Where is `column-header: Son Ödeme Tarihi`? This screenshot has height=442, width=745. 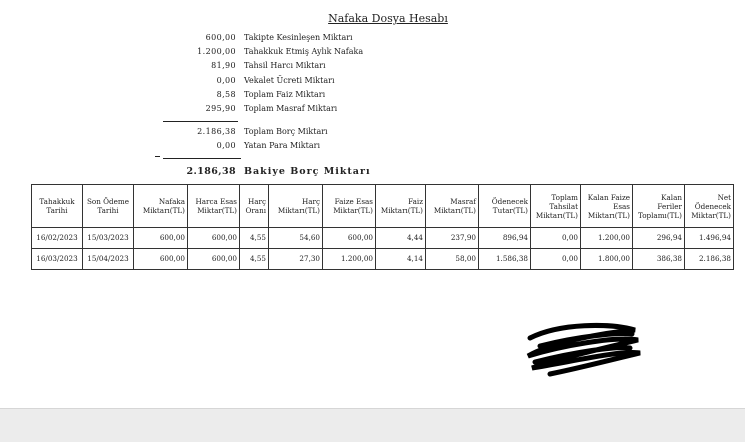 column-header: Son Ödeme Tarihi is located at coordinates (108, 206).